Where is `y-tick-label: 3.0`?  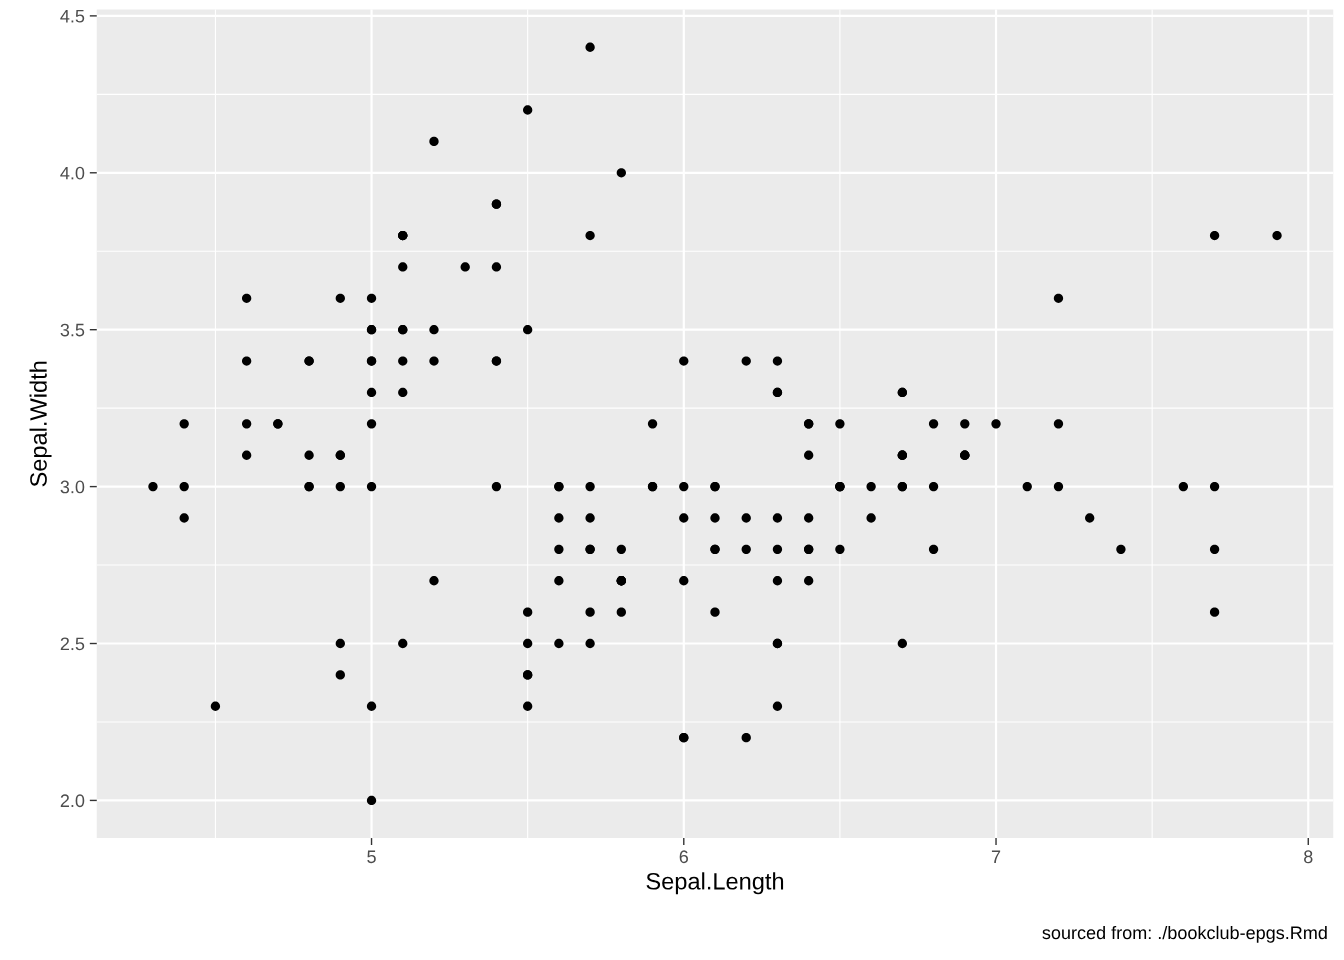 y-tick-label: 3.0 is located at coordinates (72, 487).